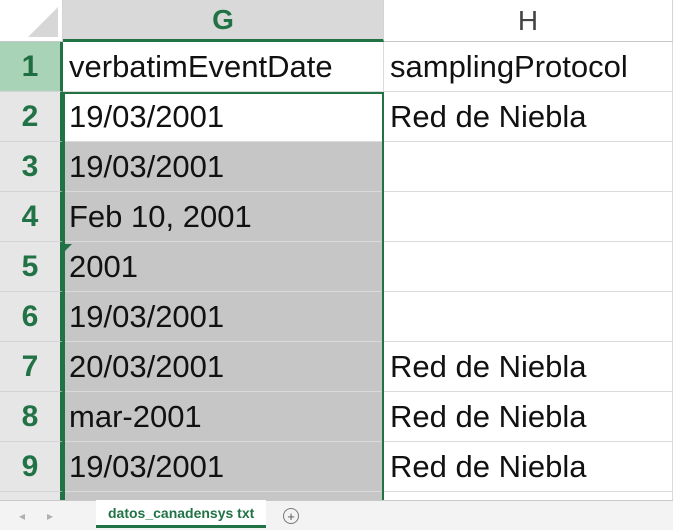 The height and width of the screenshot is (530, 673). I want to click on cell-g6: 19/03/2001, so click(223, 317).